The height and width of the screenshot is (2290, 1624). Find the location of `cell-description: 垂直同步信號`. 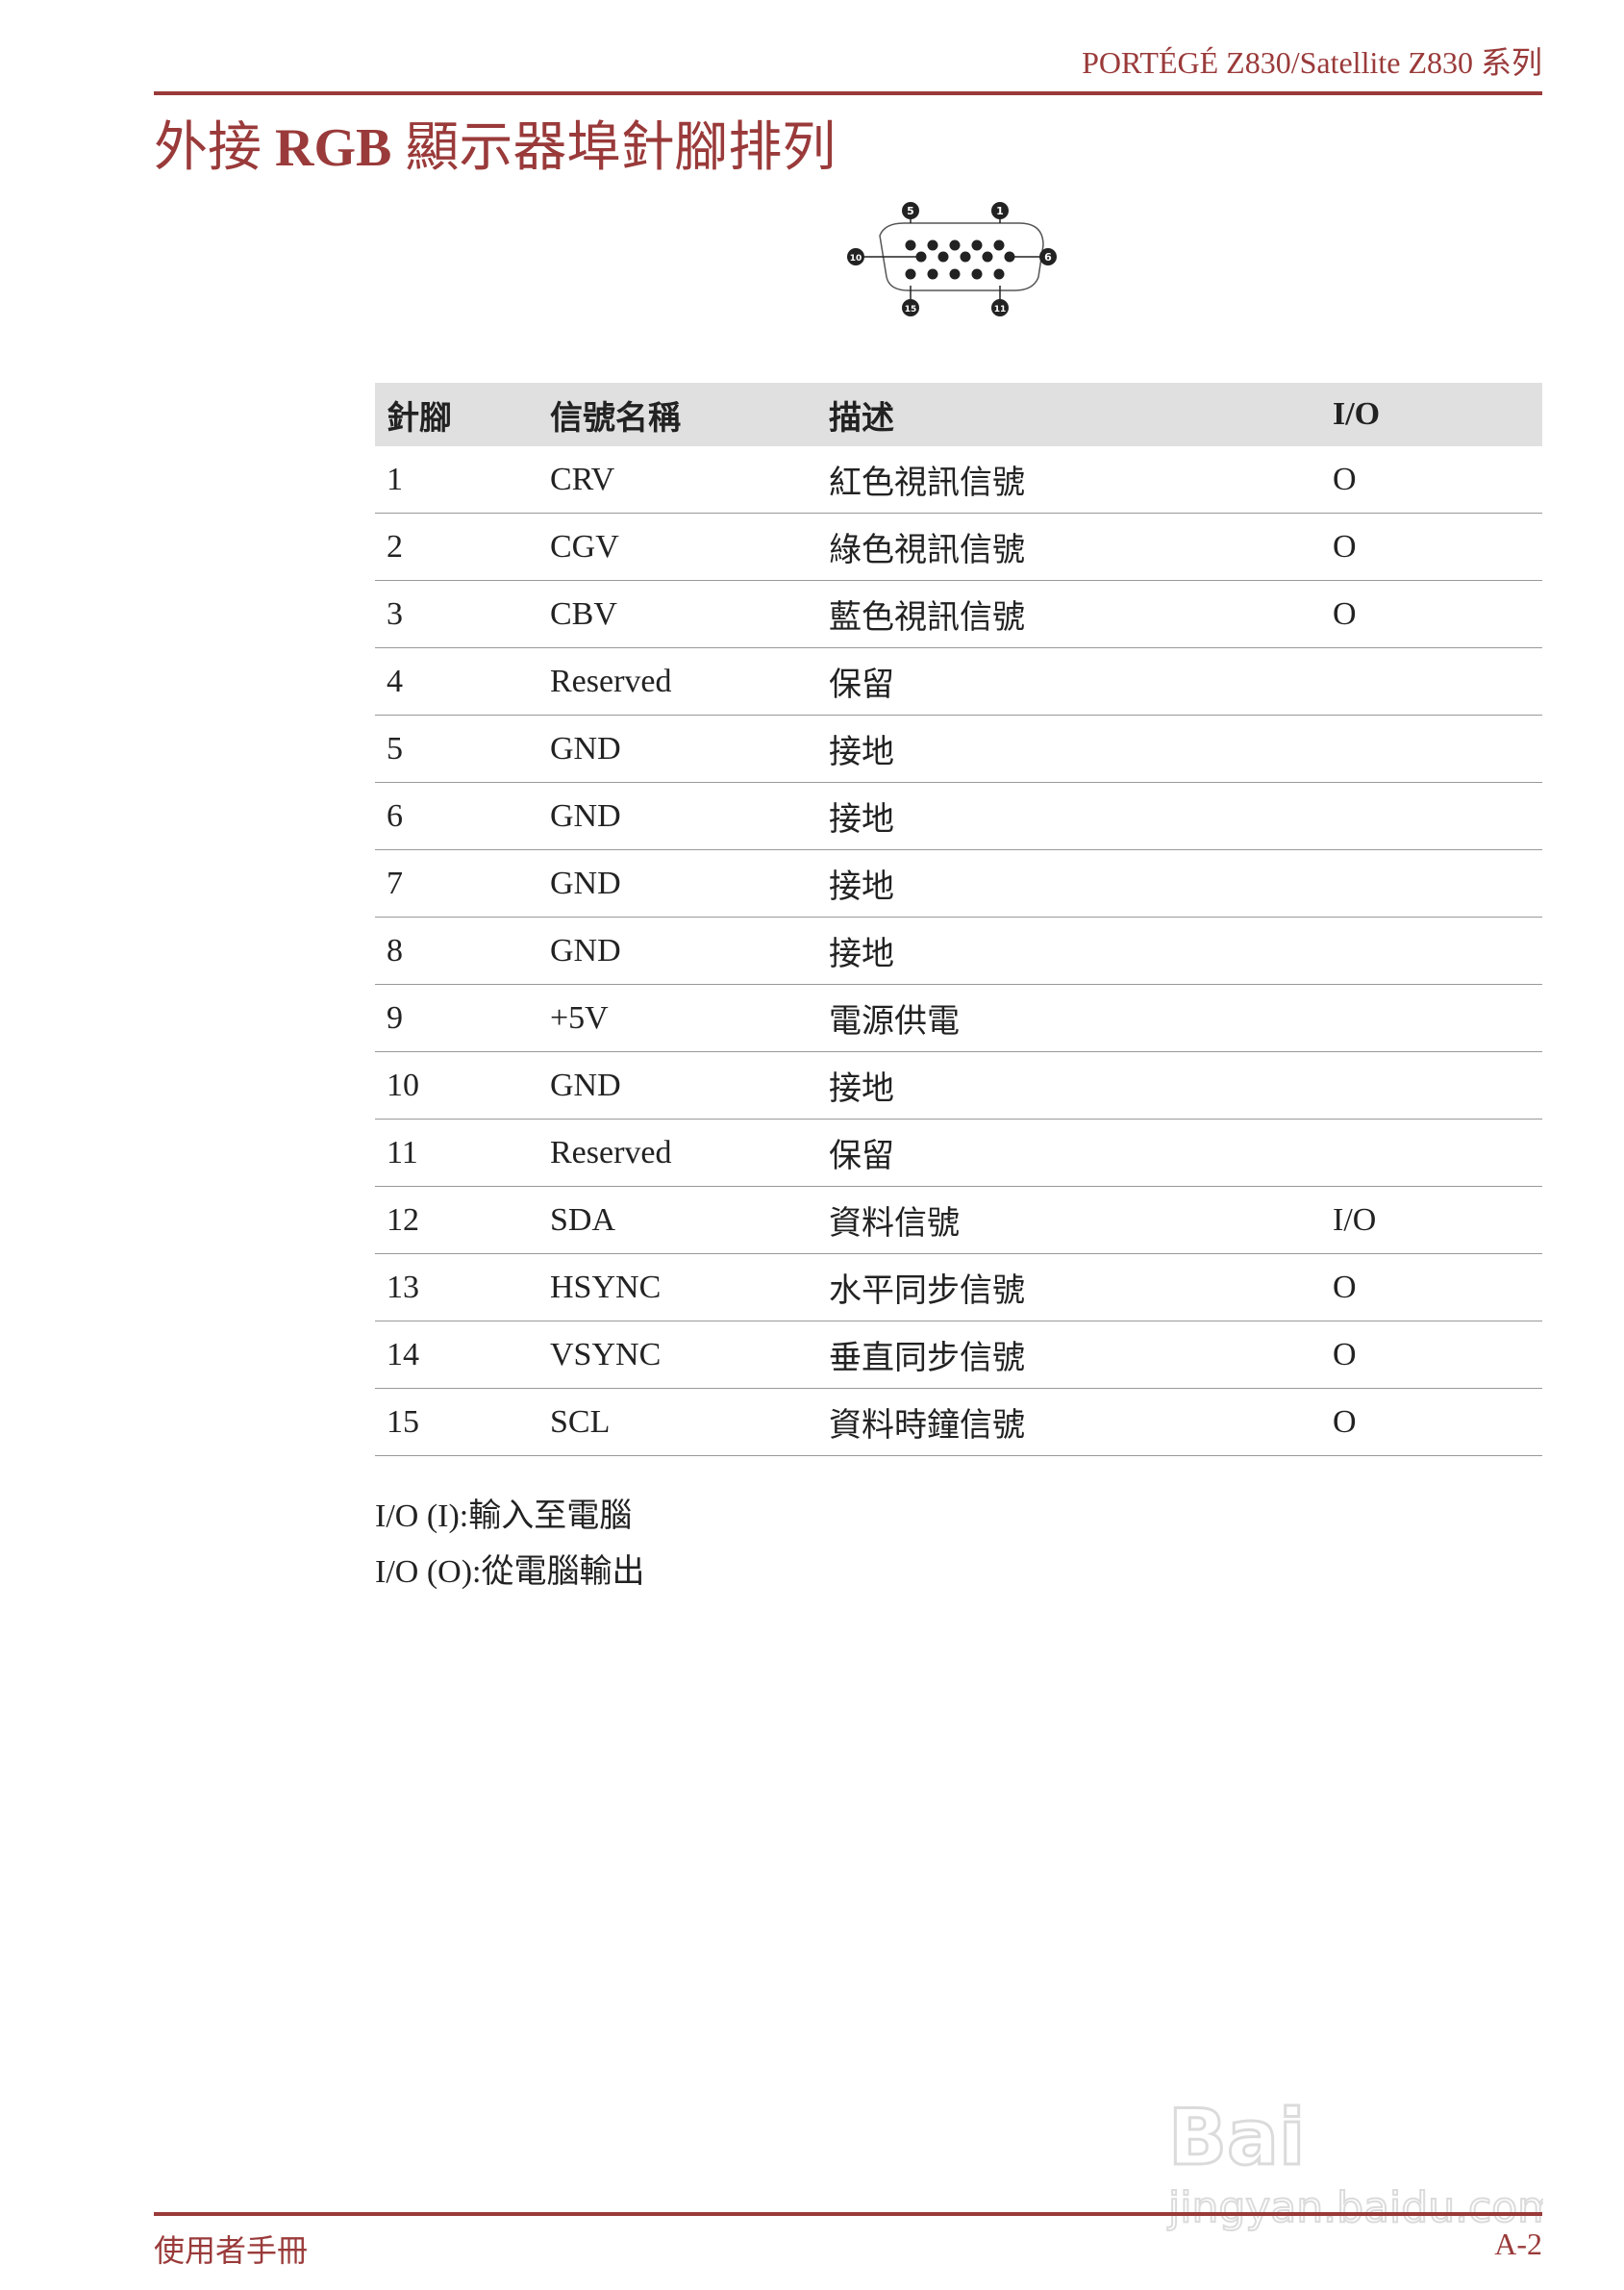

cell-description: 垂直同步信號 is located at coordinates (1069, 1355).